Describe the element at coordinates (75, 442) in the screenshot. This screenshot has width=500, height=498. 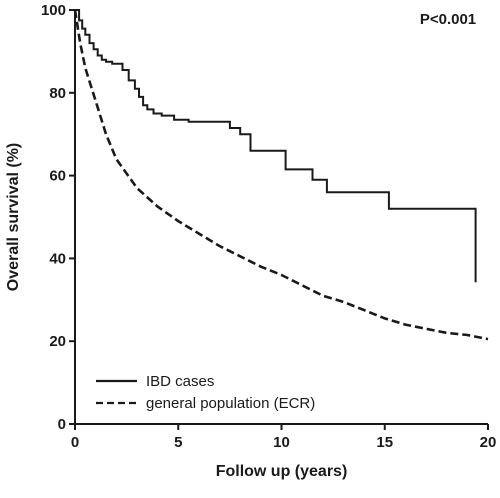
I see `x-tick-label: 0` at that location.